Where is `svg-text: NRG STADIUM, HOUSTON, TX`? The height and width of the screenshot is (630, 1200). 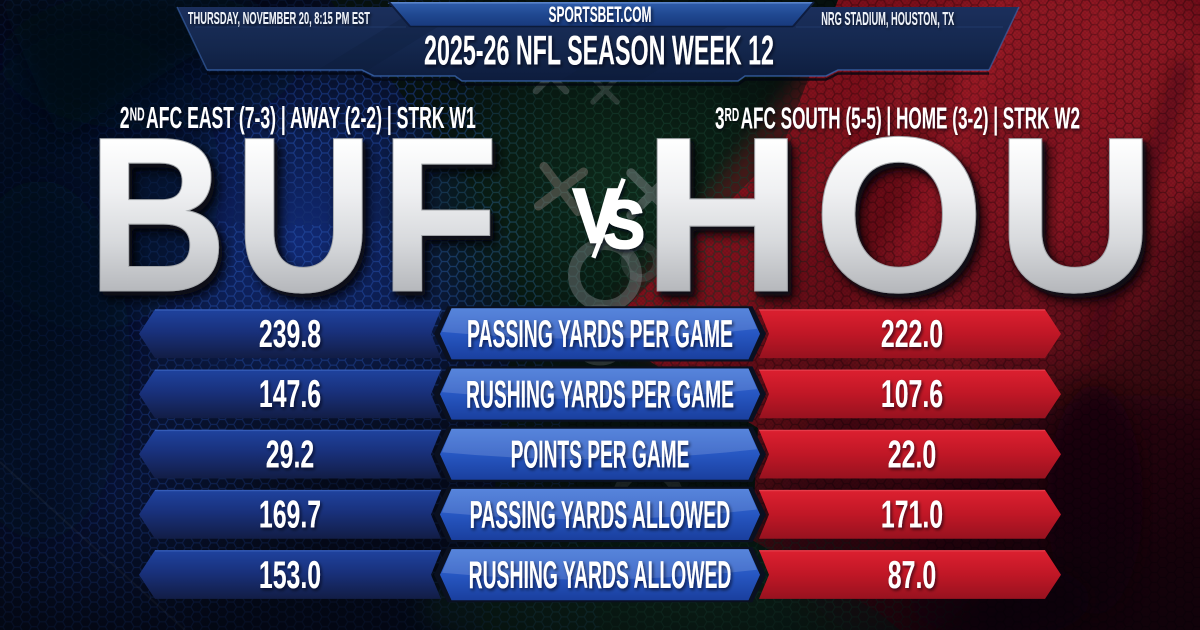
svg-text: NRG STADIUM, HOUSTON, TX is located at coordinates (887, 18).